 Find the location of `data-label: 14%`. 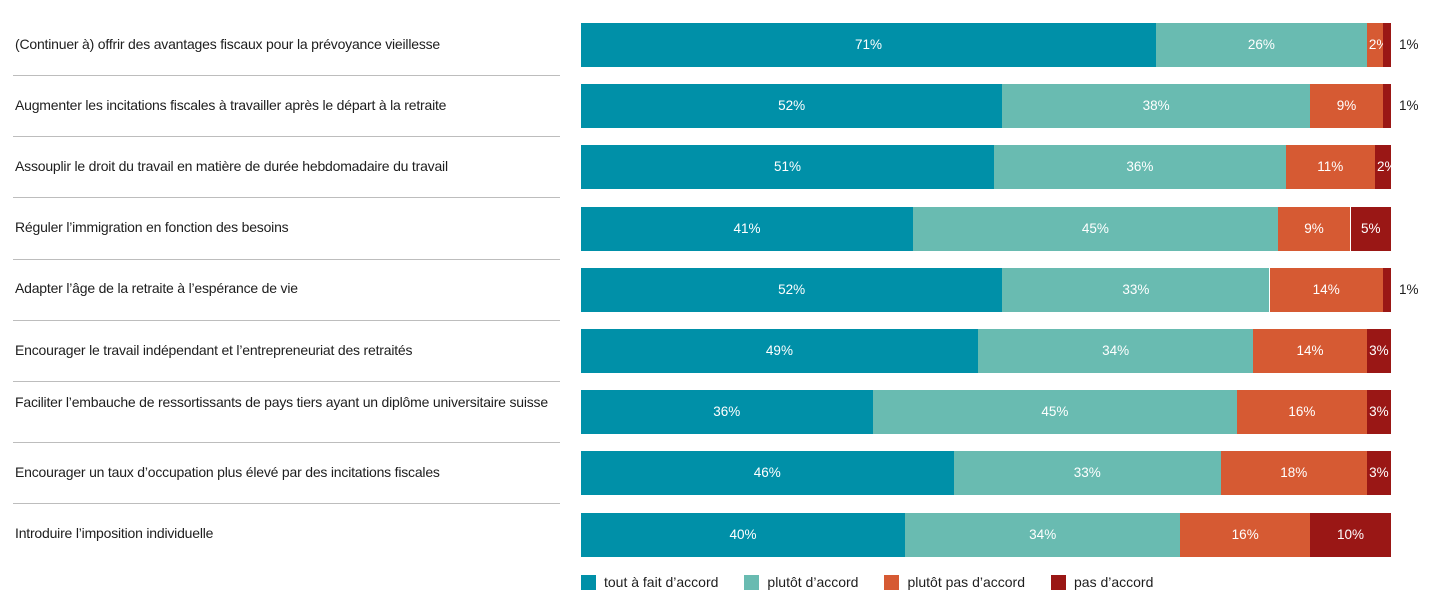

data-label: 14% is located at coordinates (1310, 350).